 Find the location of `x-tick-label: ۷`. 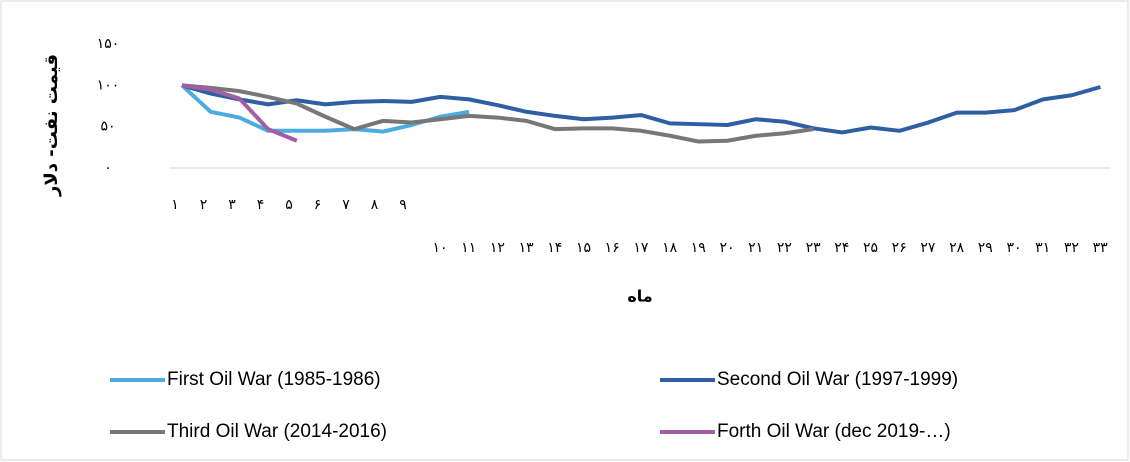

x-tick-label: ۷ is located at coordinates (346, 205).